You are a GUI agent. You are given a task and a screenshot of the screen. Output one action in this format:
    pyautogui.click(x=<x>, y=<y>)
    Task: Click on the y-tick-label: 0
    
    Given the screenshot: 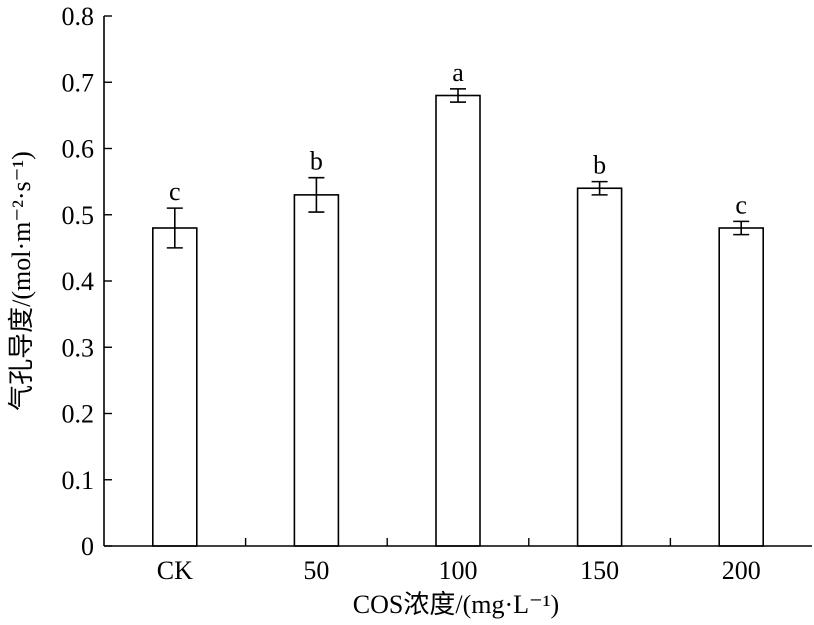 What is the action you would take?
    pyautogui.click(x=87, y=546)
    